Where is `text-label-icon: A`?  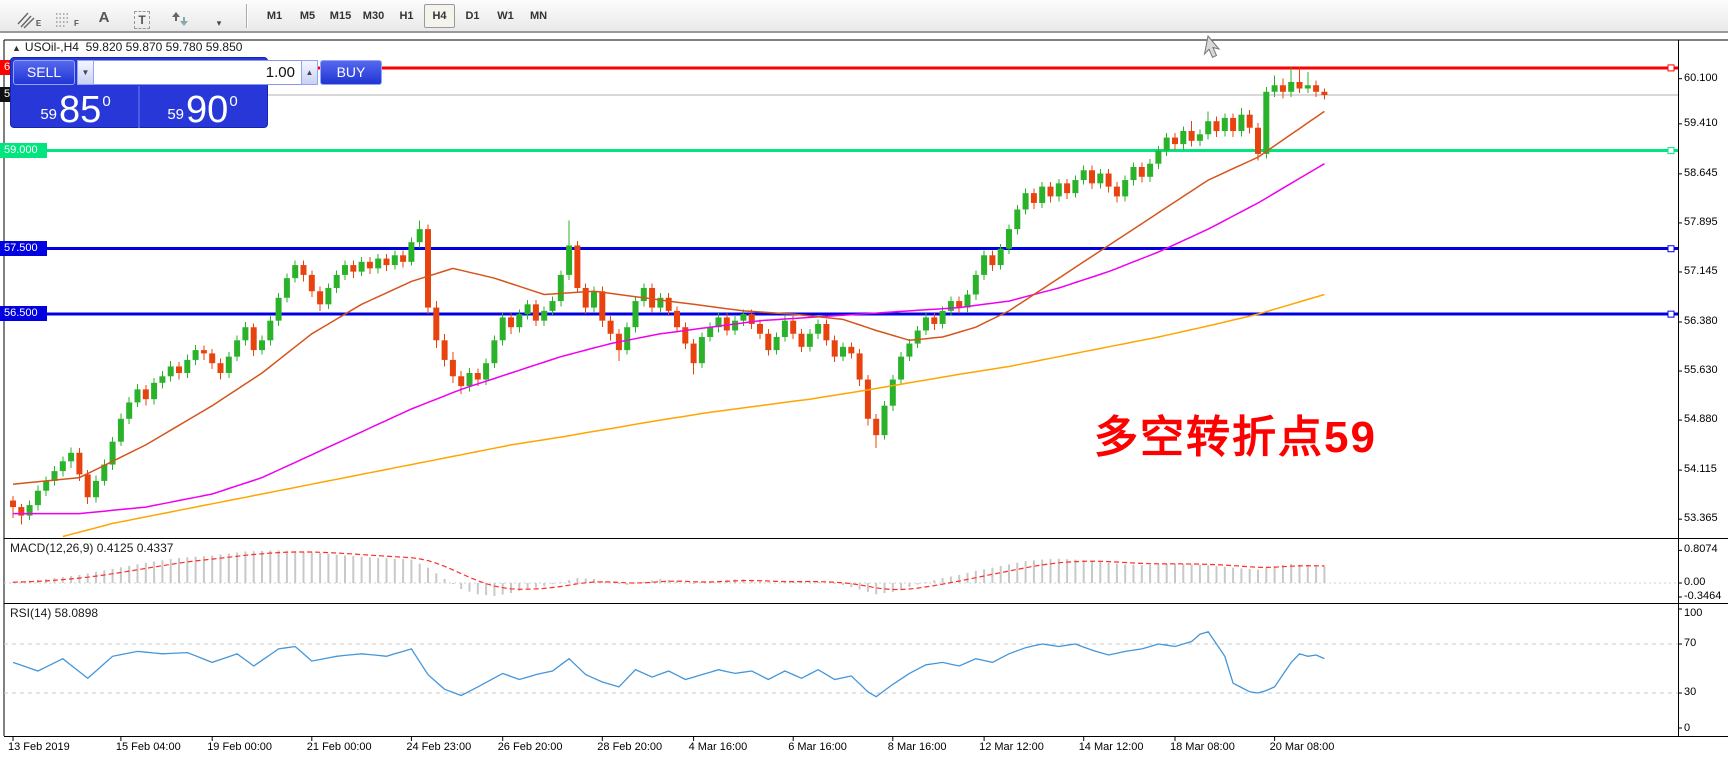 text-label-icon: A is located at coordinates (104, 17).